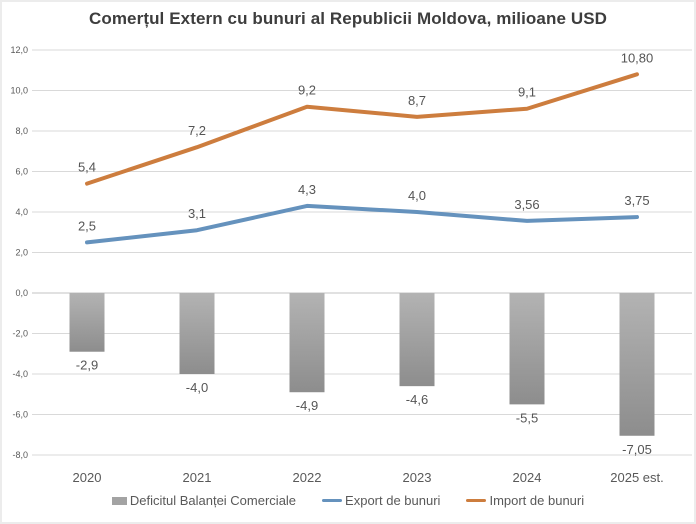 This screenshot has width=696, height=524. I want to click on export-line, so click(362, 224).